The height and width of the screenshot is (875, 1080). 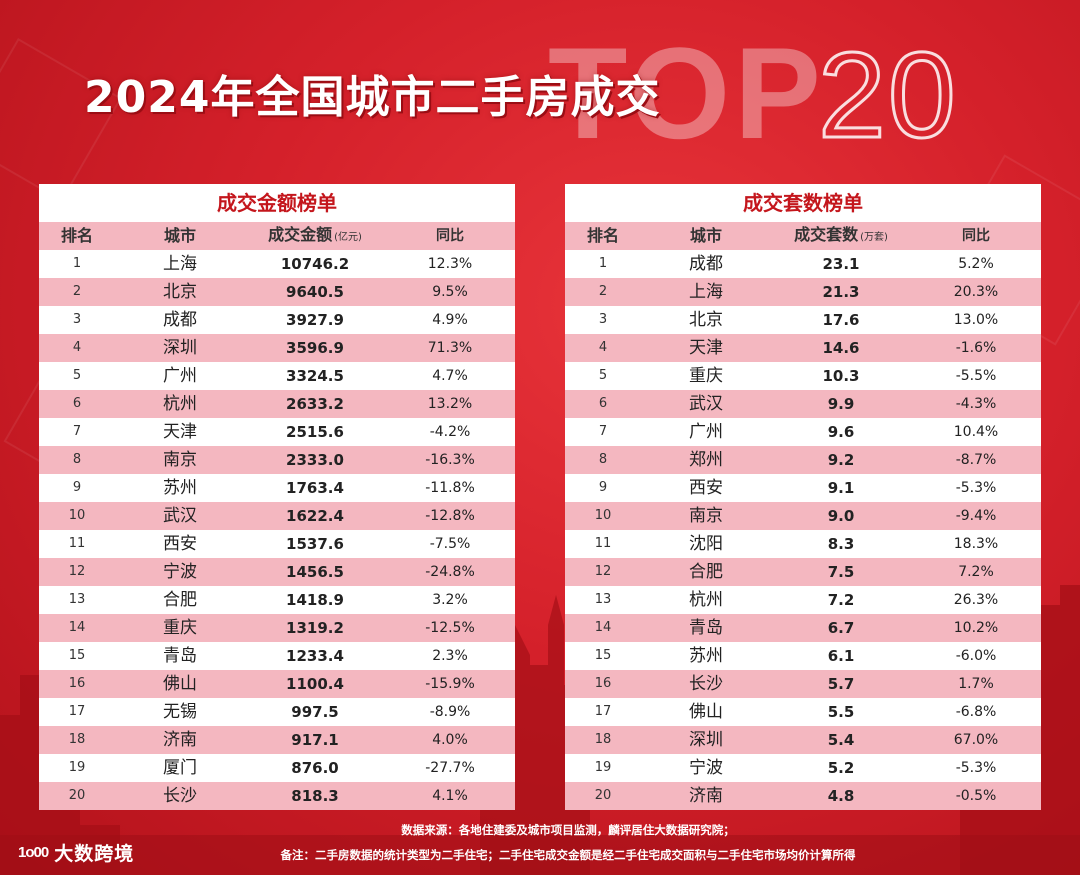 I want to click on yoy-cell: 26.3%, so click(x=976, y=600).